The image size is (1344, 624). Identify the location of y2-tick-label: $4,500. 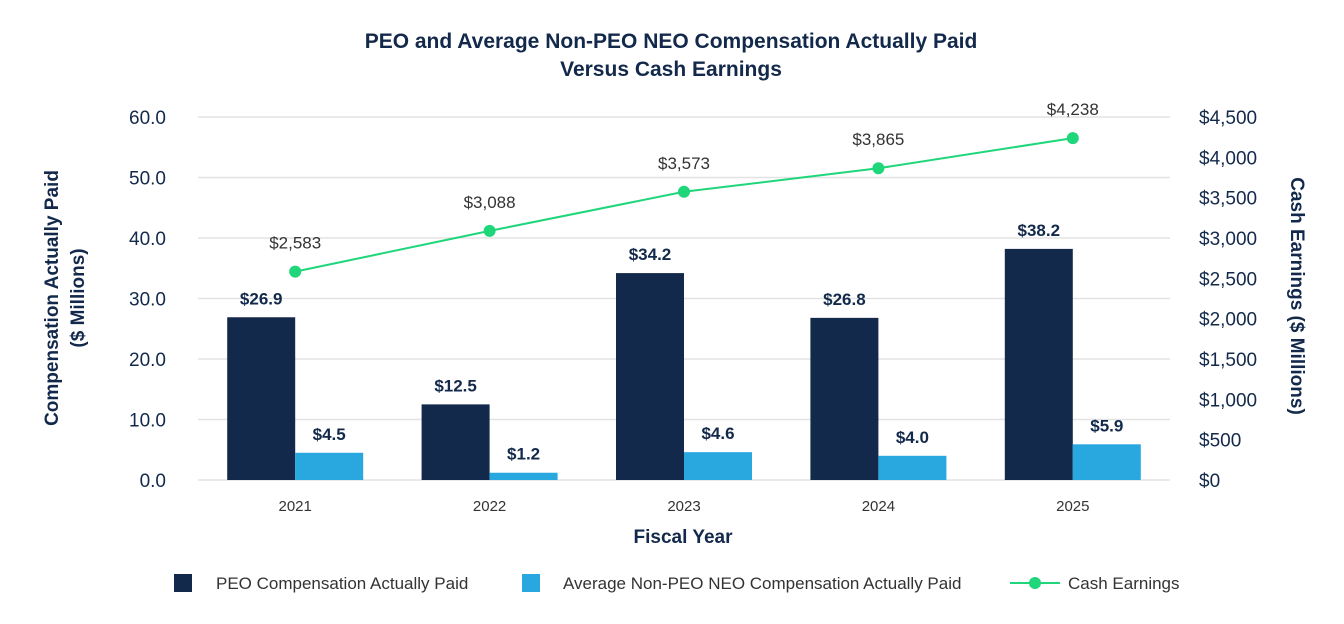
(1228, 118).